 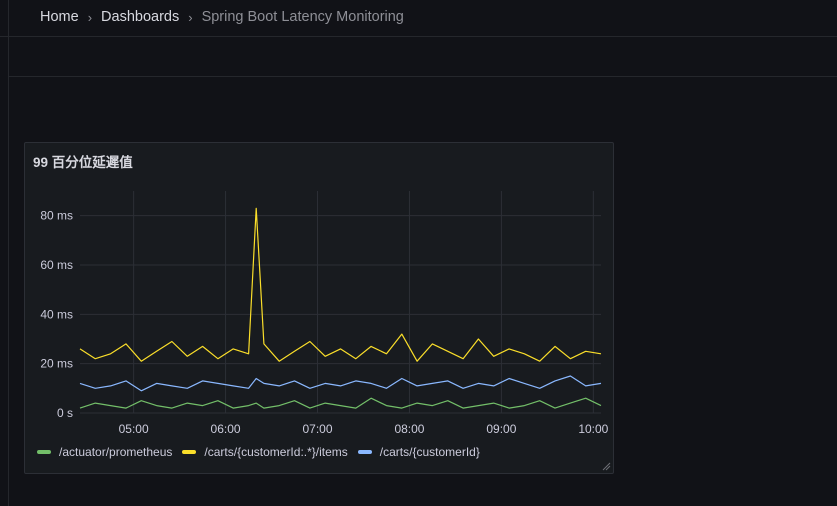 I want to click on legend-label: /actuator/prometheus, so click(x=116, y=452).